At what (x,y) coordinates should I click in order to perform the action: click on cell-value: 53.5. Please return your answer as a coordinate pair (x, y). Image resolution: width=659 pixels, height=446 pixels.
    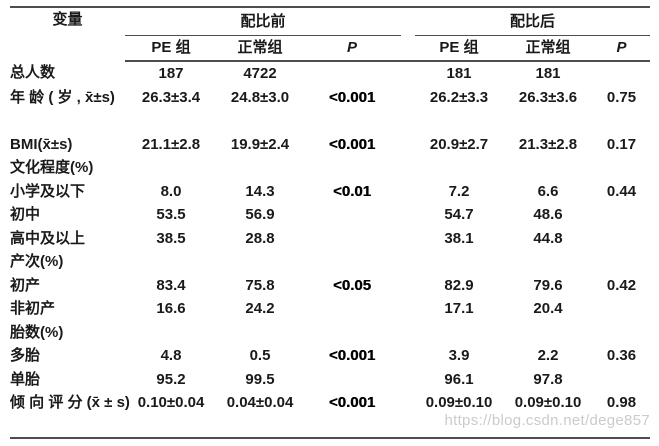
    Looking at the image, I should click on (171, 214).